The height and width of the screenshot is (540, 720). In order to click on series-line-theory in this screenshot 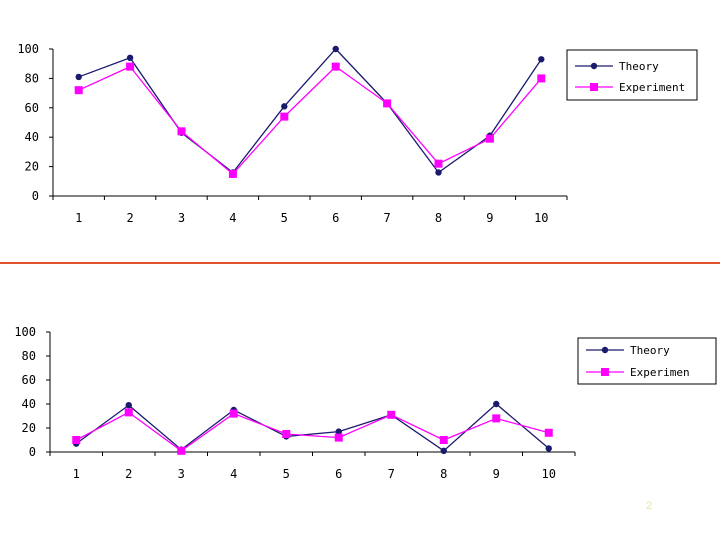, I will do `click(312, 427)`.